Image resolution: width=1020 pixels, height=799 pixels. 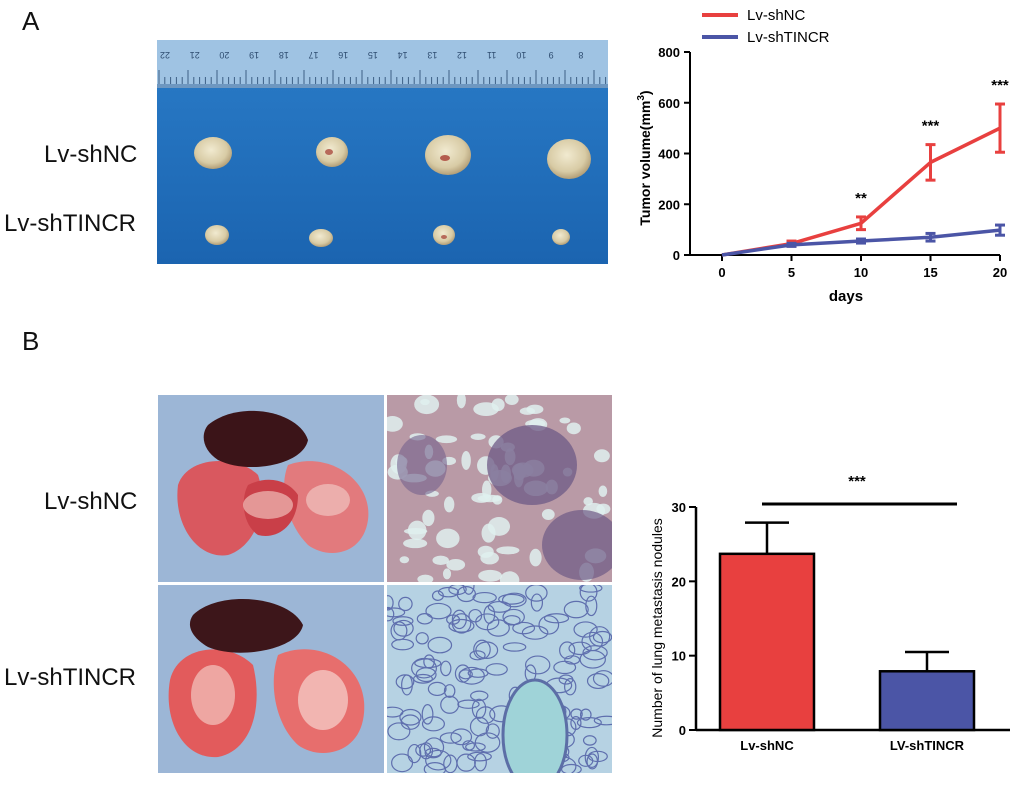 I want to click on ruler-label: 14, so click(x=403, y=55).